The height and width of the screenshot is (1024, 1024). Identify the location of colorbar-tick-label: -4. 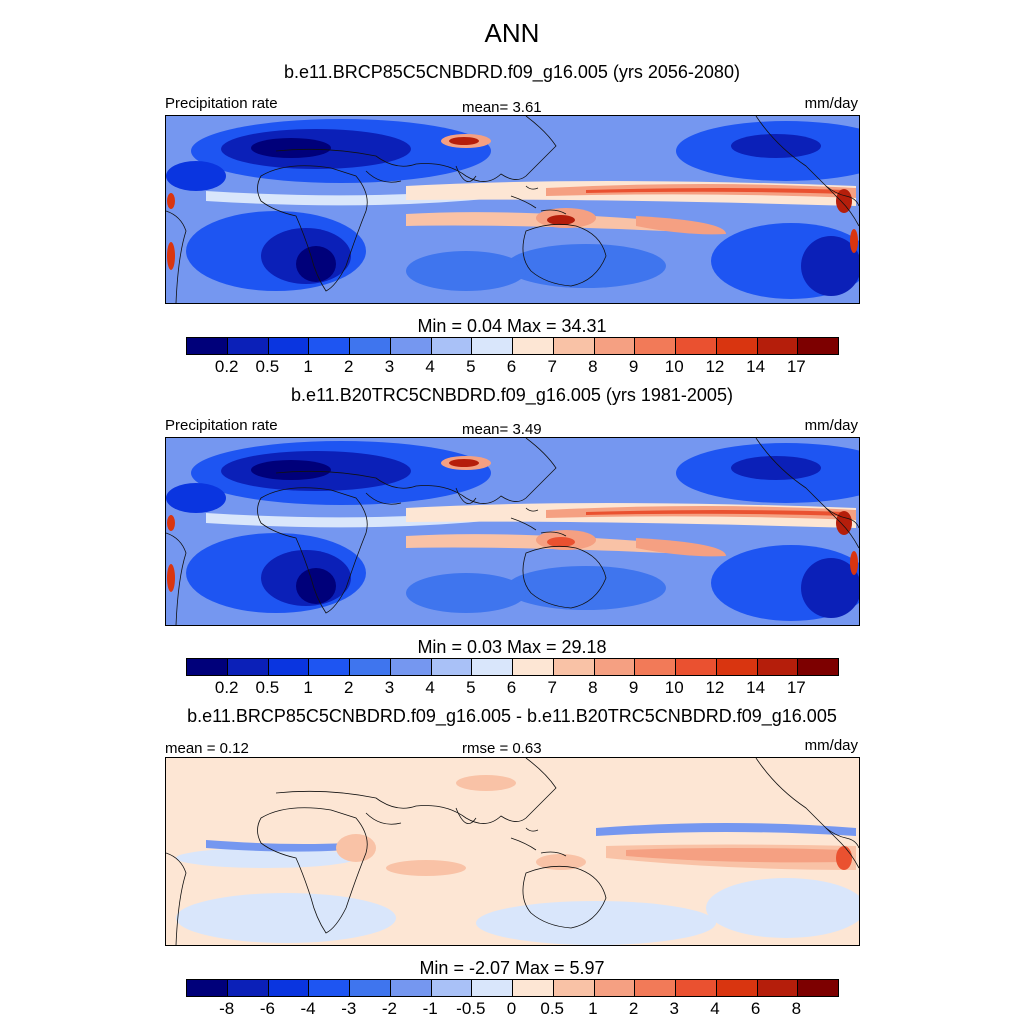
(308, 1008).